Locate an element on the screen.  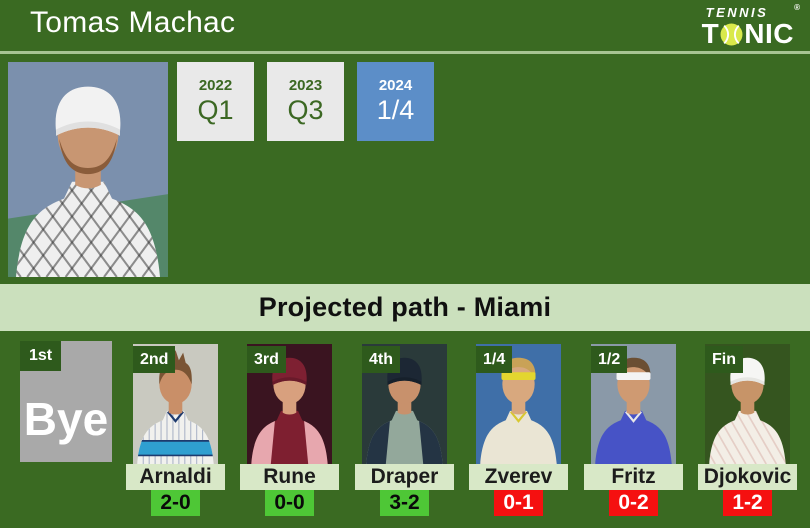
opponent-photo: Fin is located at coordinates (747, 404).